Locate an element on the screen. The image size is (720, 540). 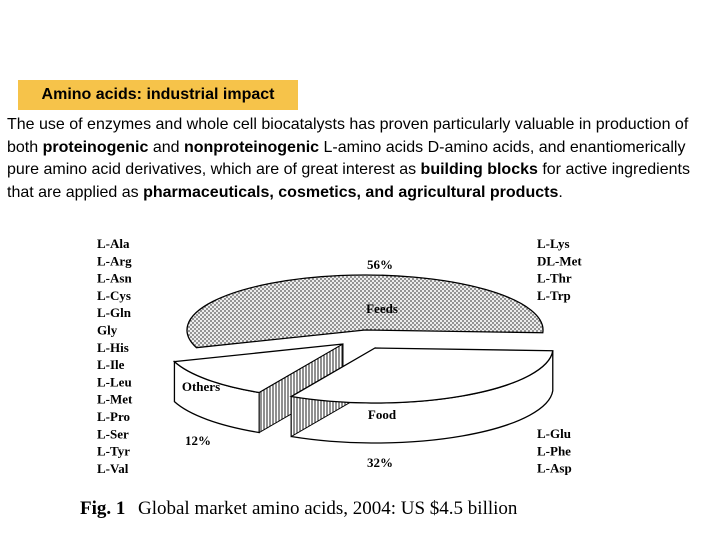
pct-label-food: 32% is located at coordinates (380, 462).